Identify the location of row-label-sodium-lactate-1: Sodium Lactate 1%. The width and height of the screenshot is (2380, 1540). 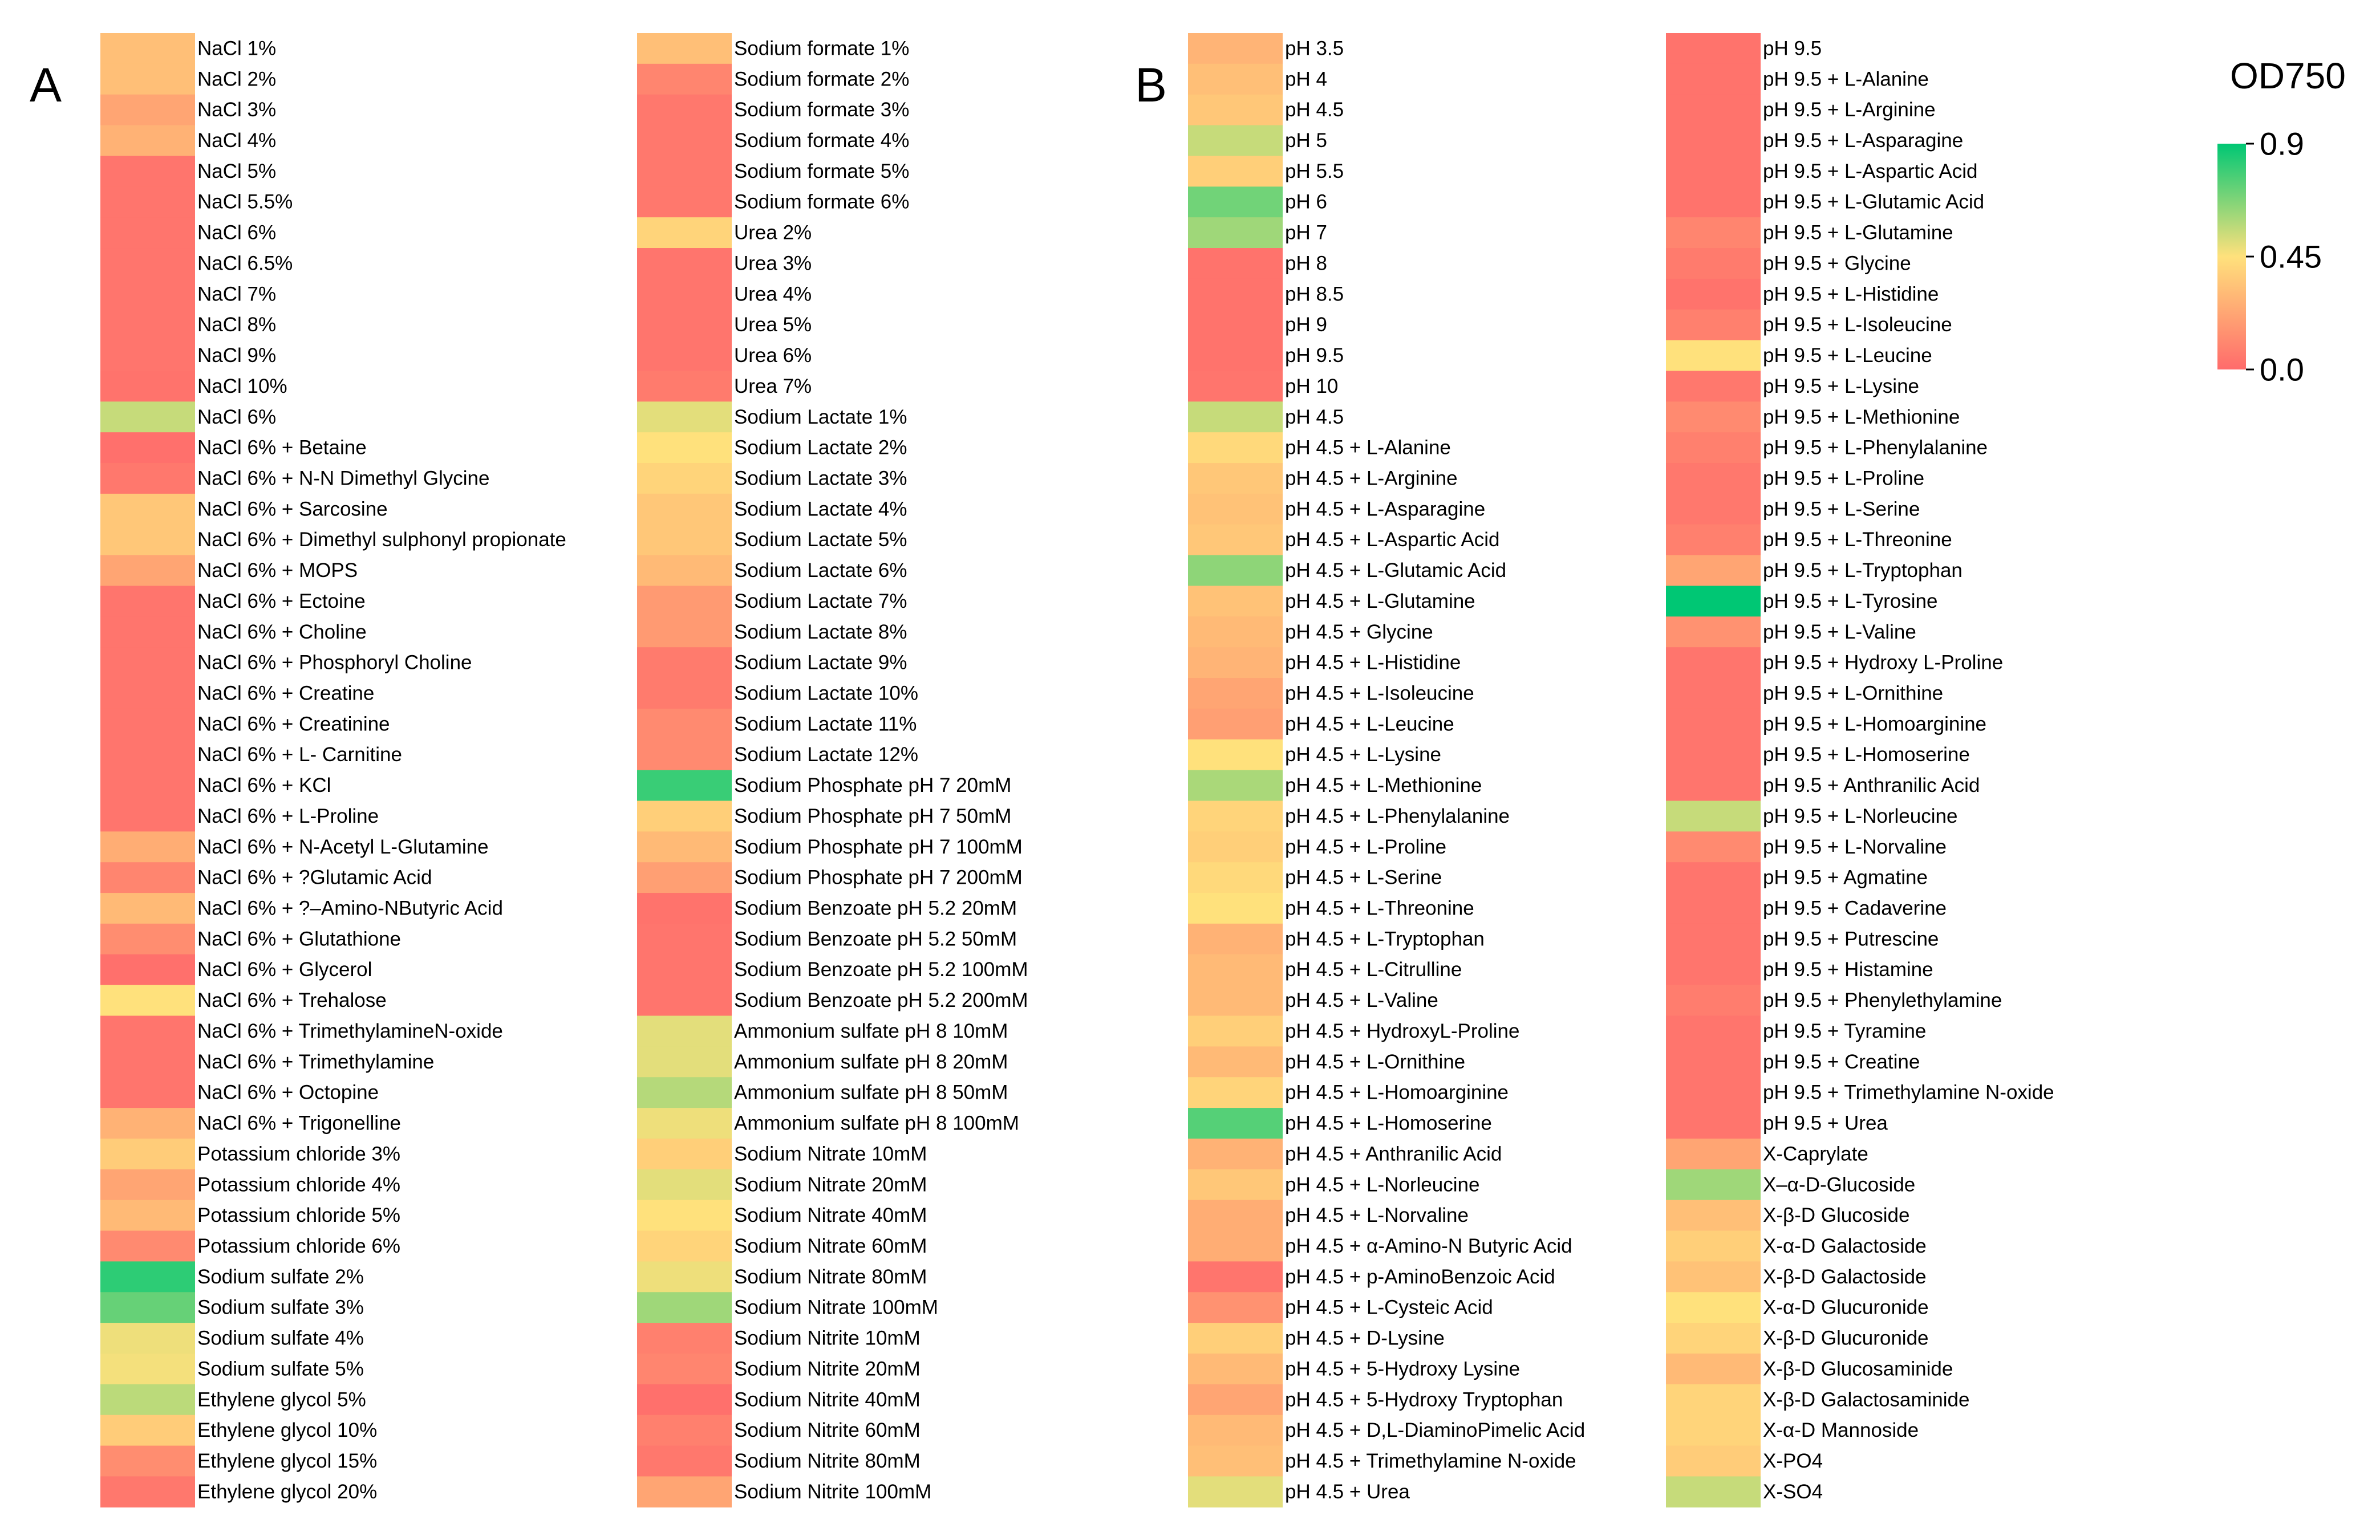
(820, 417).